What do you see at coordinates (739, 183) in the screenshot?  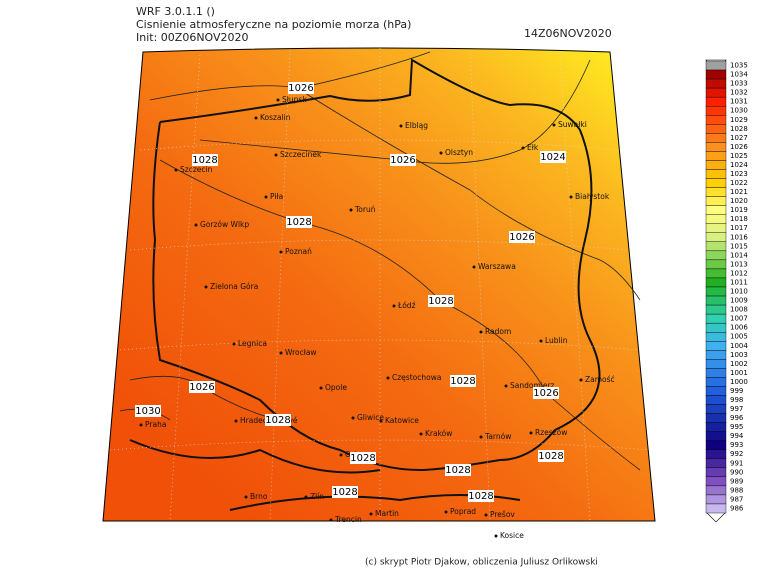 I see `colorbar-label: 1022` at bounding box center [739, 183].